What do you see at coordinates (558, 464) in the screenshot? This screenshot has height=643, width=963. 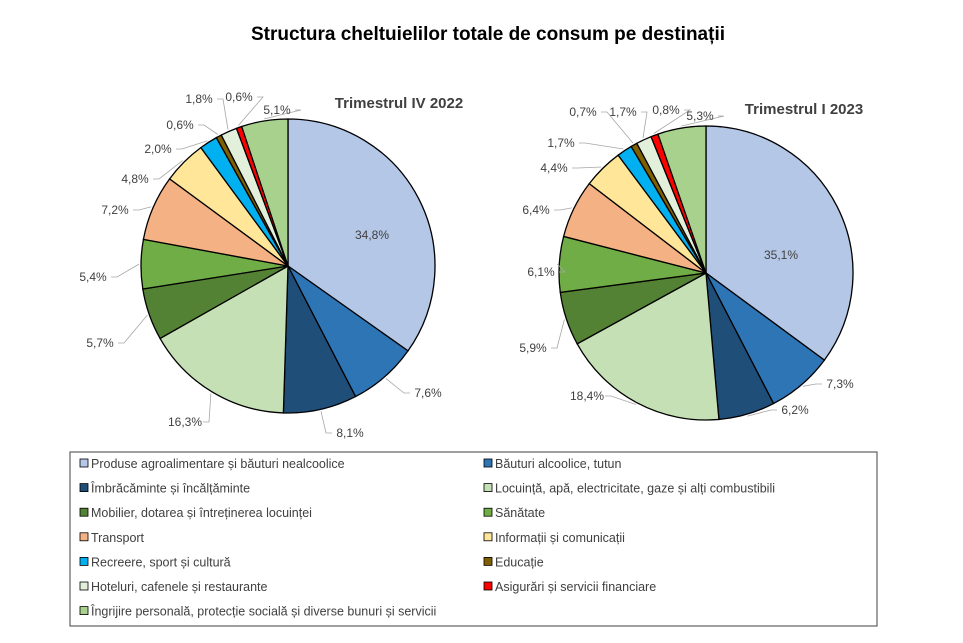 I see `legend-label: Băuturi alcoolice, tutun` at bounding box center [558, 464].